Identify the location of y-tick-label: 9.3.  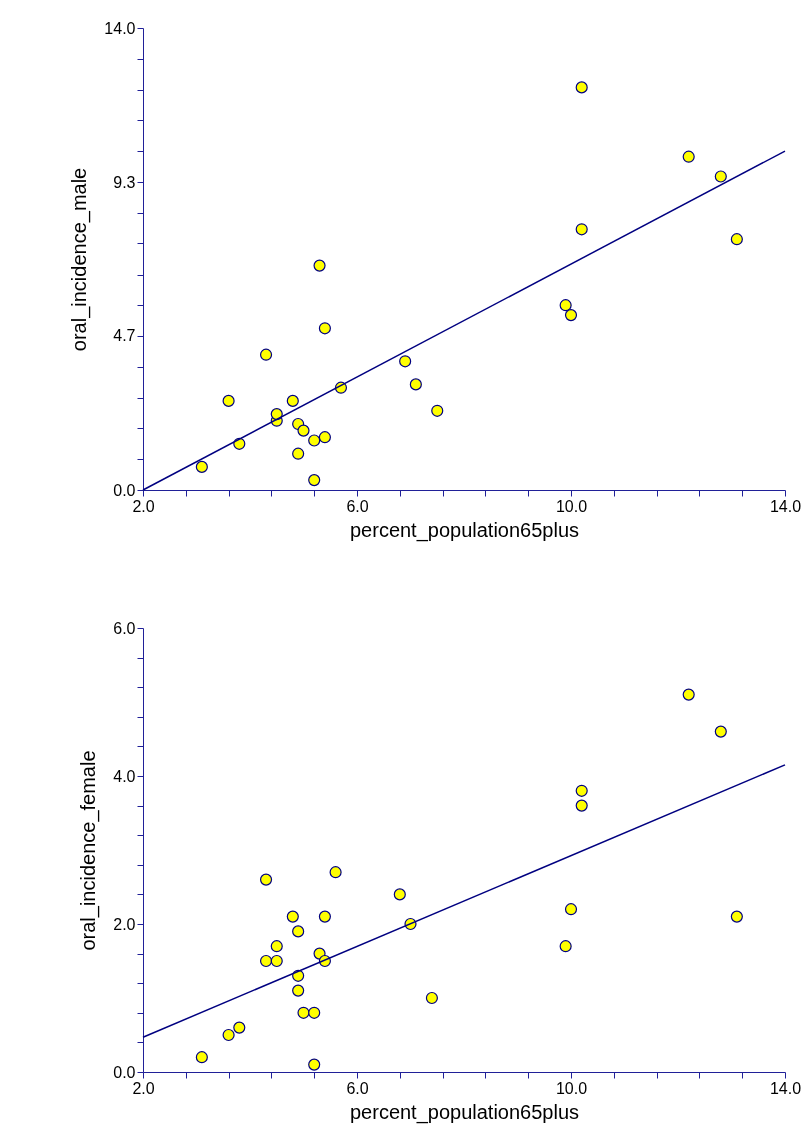
(124, 182).